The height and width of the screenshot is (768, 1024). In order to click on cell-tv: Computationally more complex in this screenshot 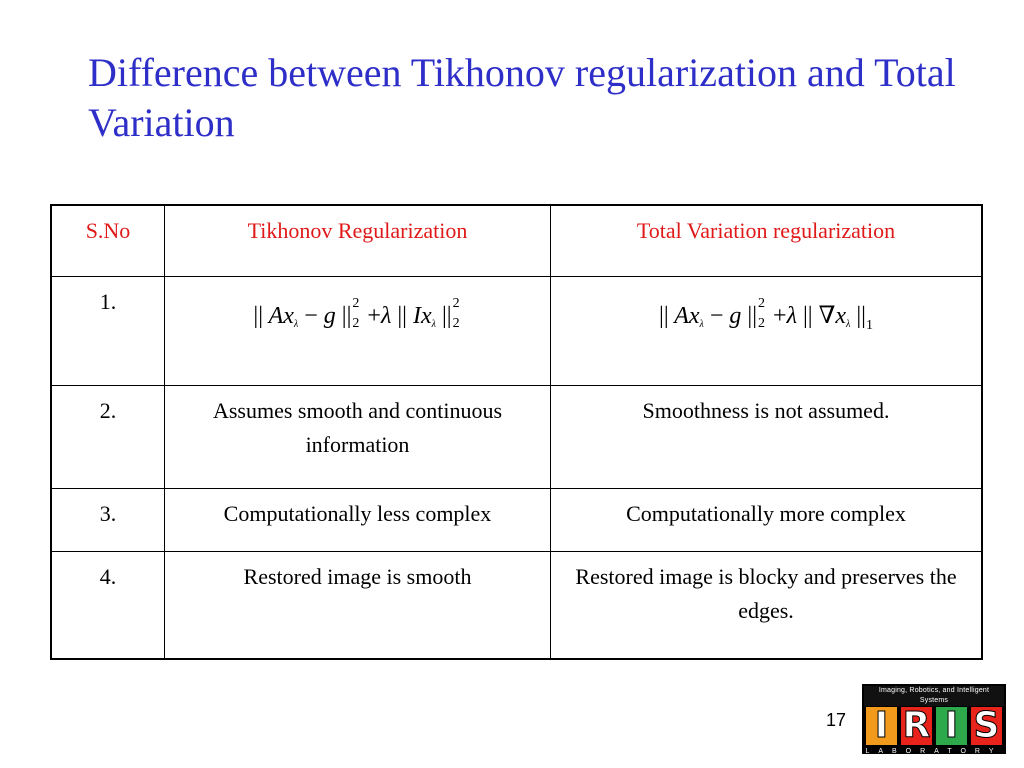, I will do `click(766, 520)`.